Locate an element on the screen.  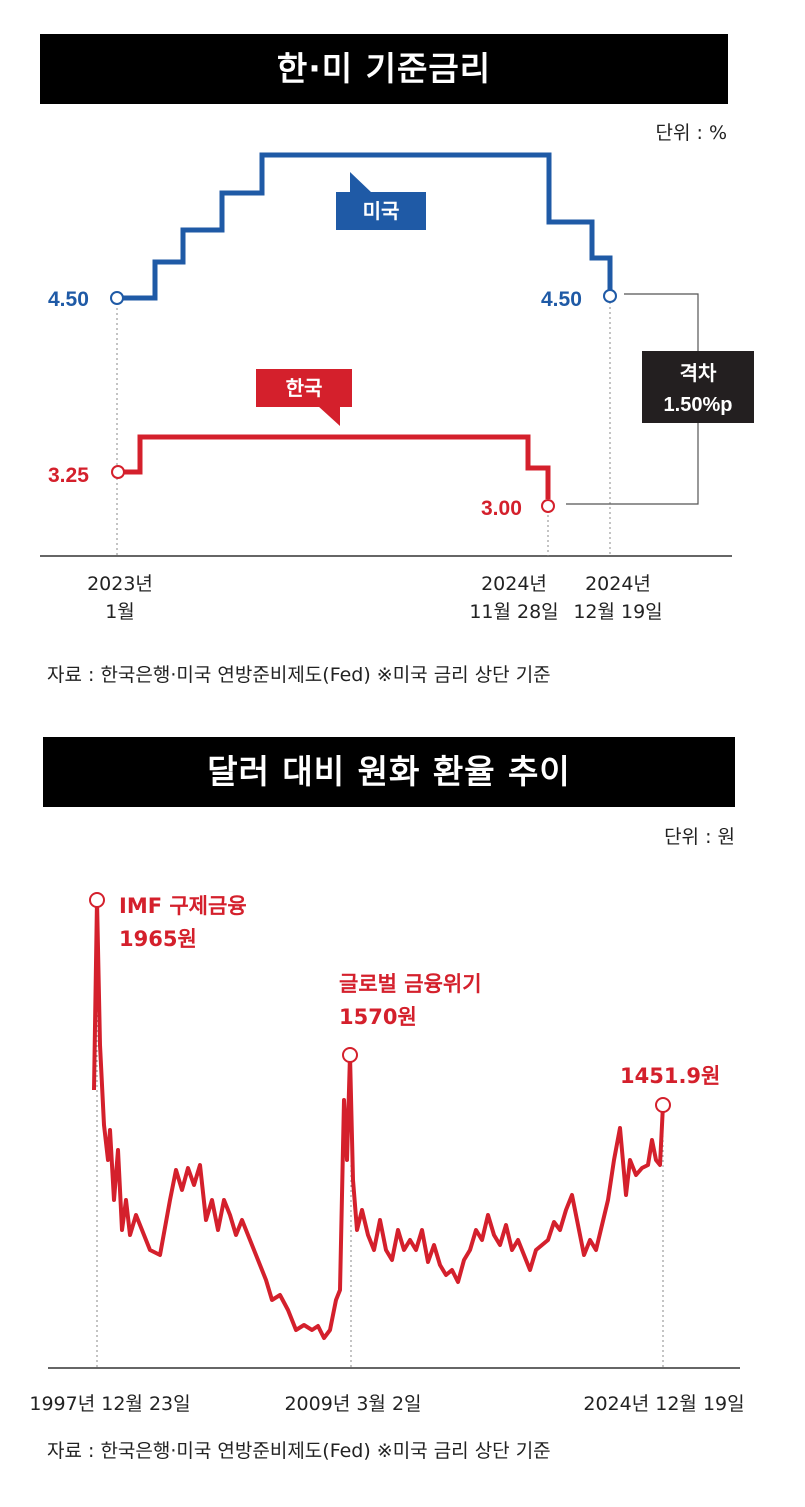
chart1-xlabel-1-line2: 1월 is located at coordinates (120, 612).